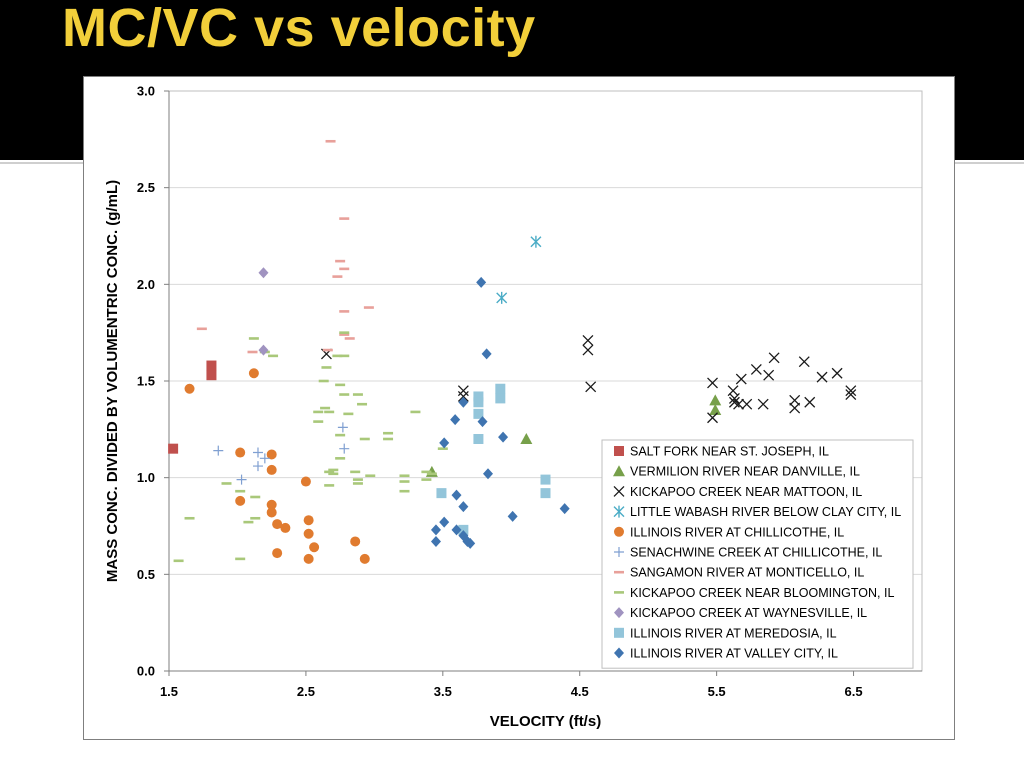  I want to click on legend-entry: KICKAPOO CREEK AT WAYNESVILLE, IL, so click(748, 613).